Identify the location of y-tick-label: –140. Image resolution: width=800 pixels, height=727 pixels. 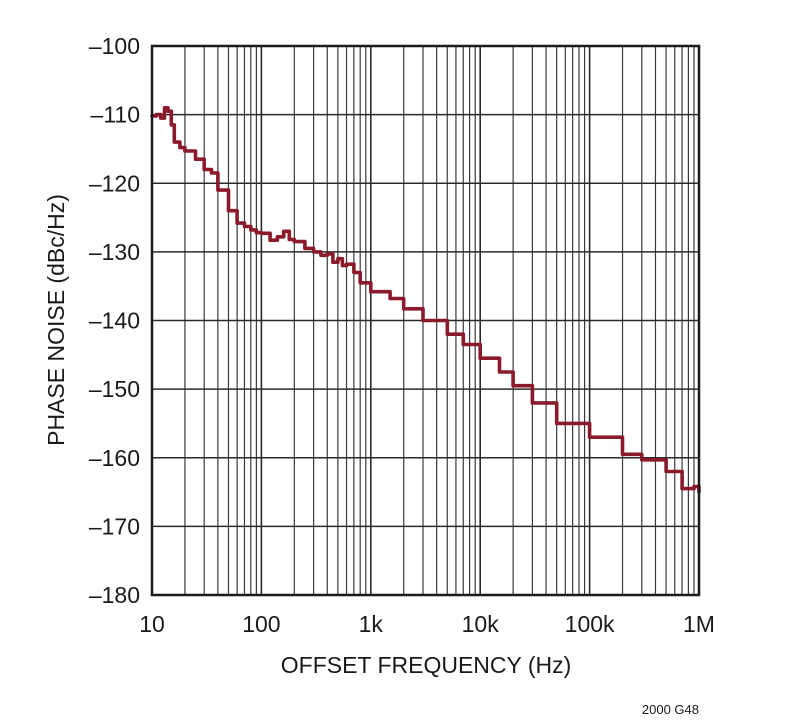
(114, 321).